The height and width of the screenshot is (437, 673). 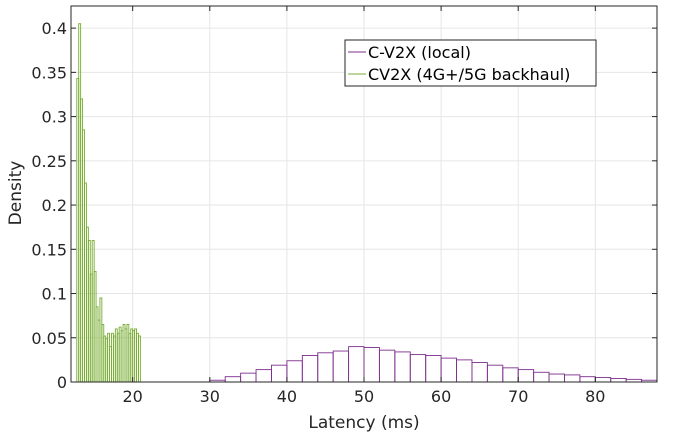 What do you see at coordinates (62, 382) in the screenshot?
I see `y-tick-label: 0` at bounding box center [62, 382].